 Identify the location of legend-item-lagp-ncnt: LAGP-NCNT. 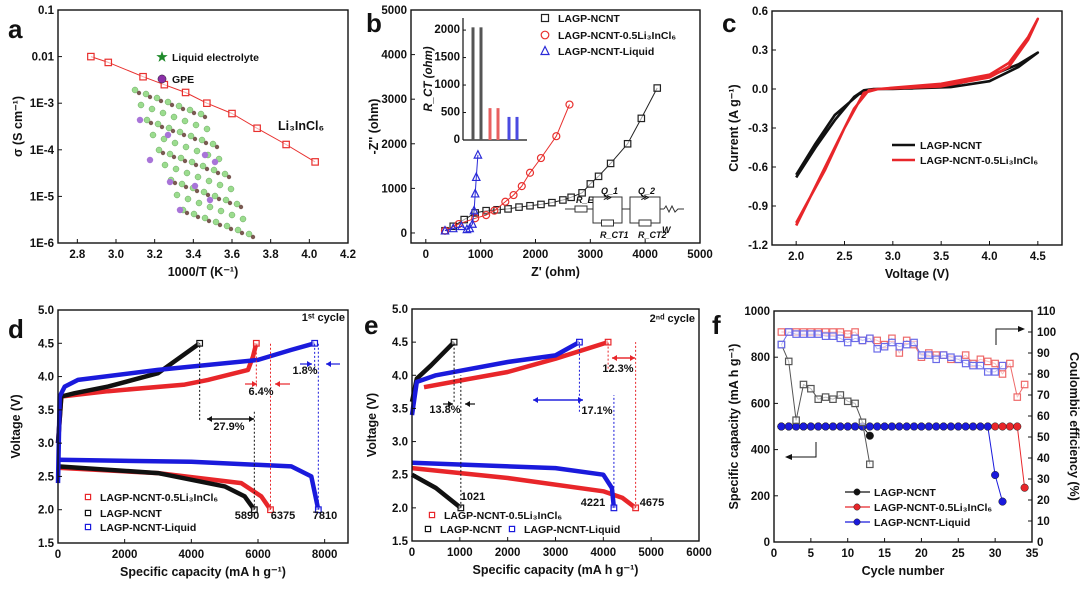
(123, 514).